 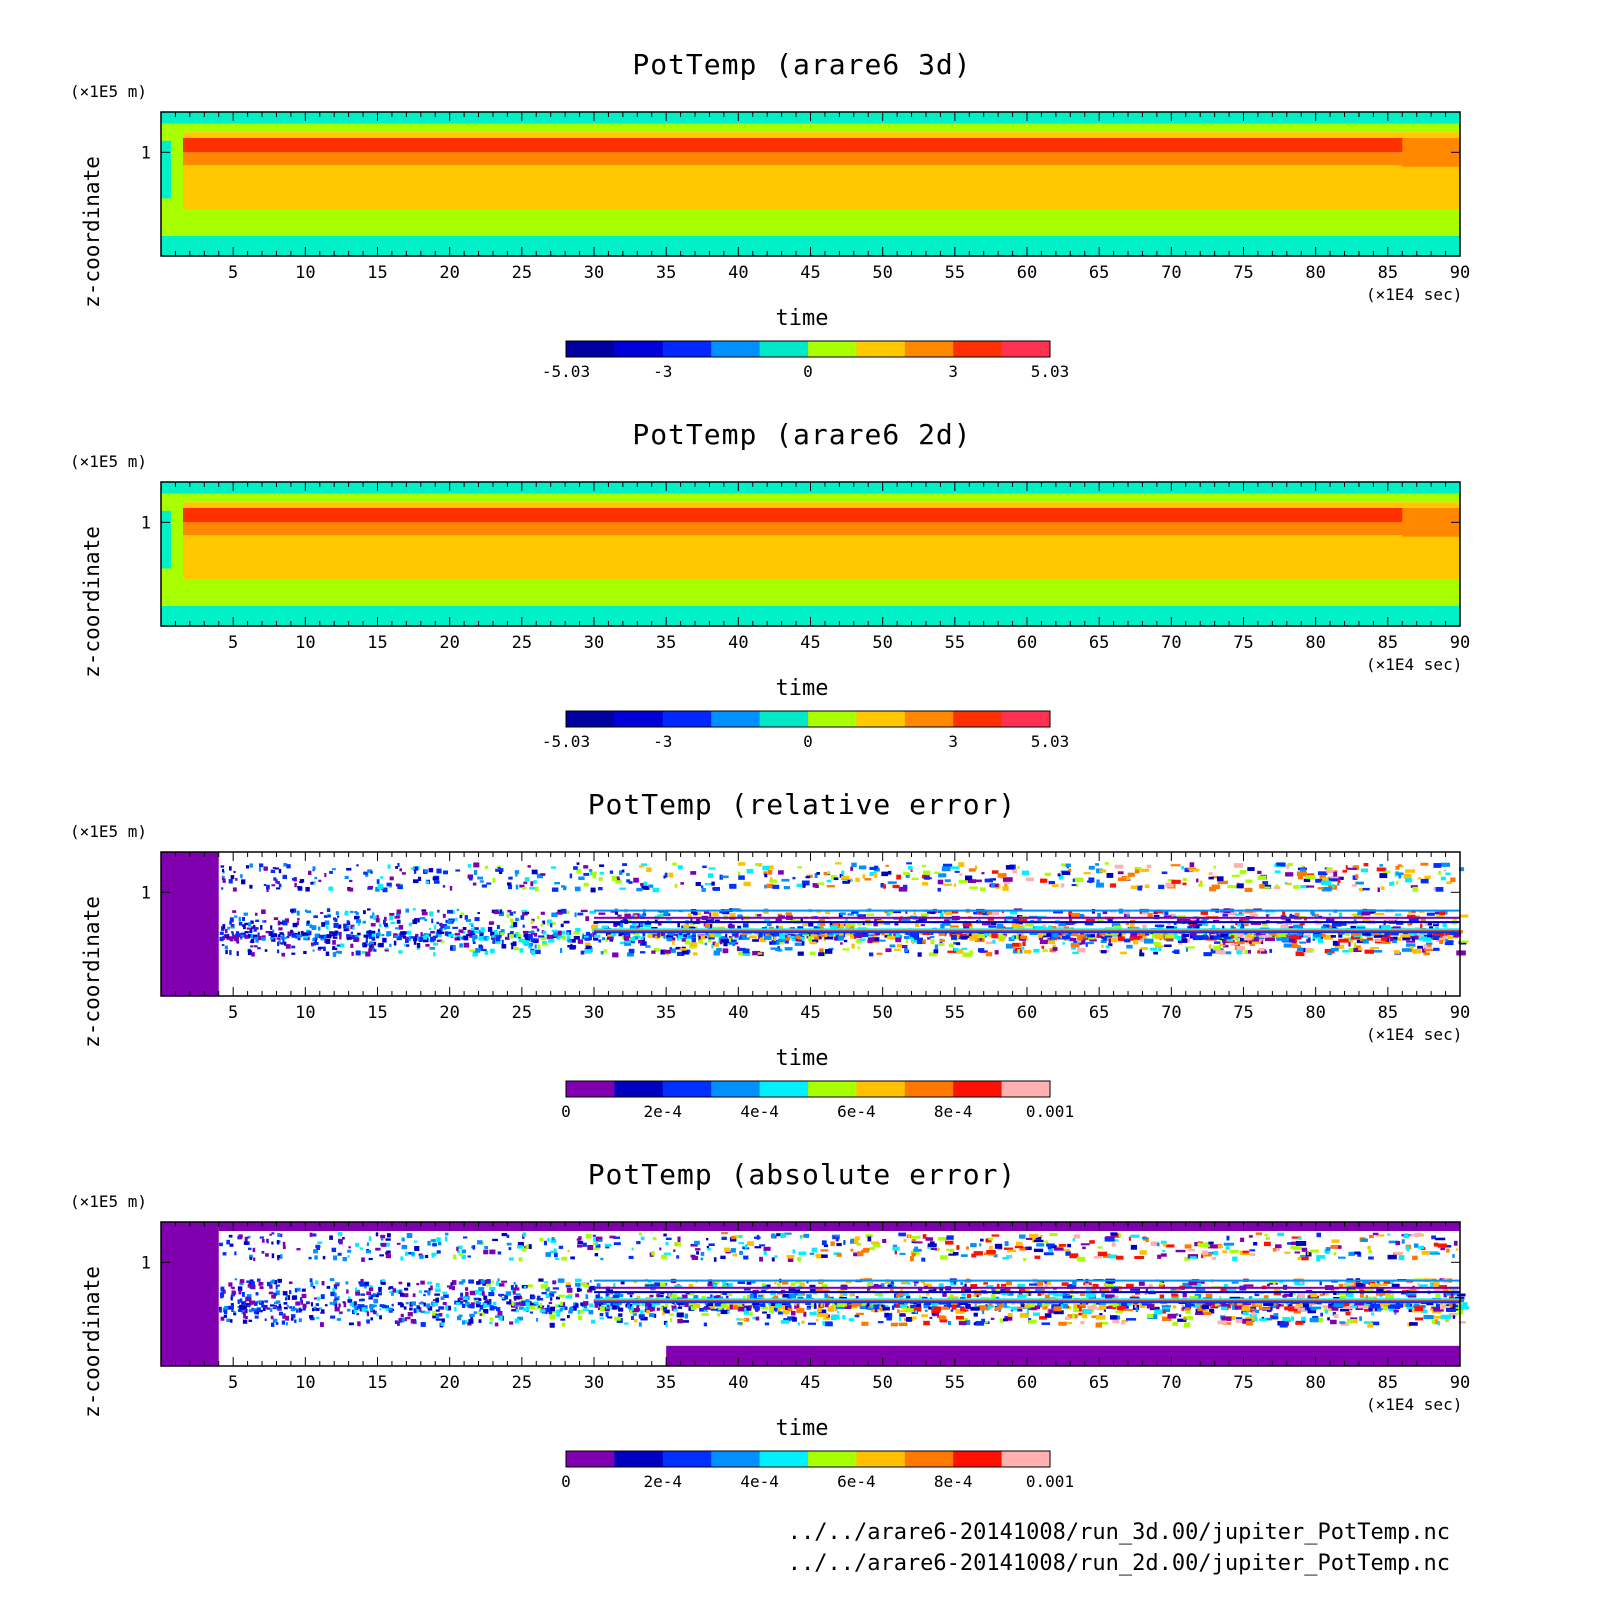 I want to click on heatmap-band, so click(x=810, y=222).